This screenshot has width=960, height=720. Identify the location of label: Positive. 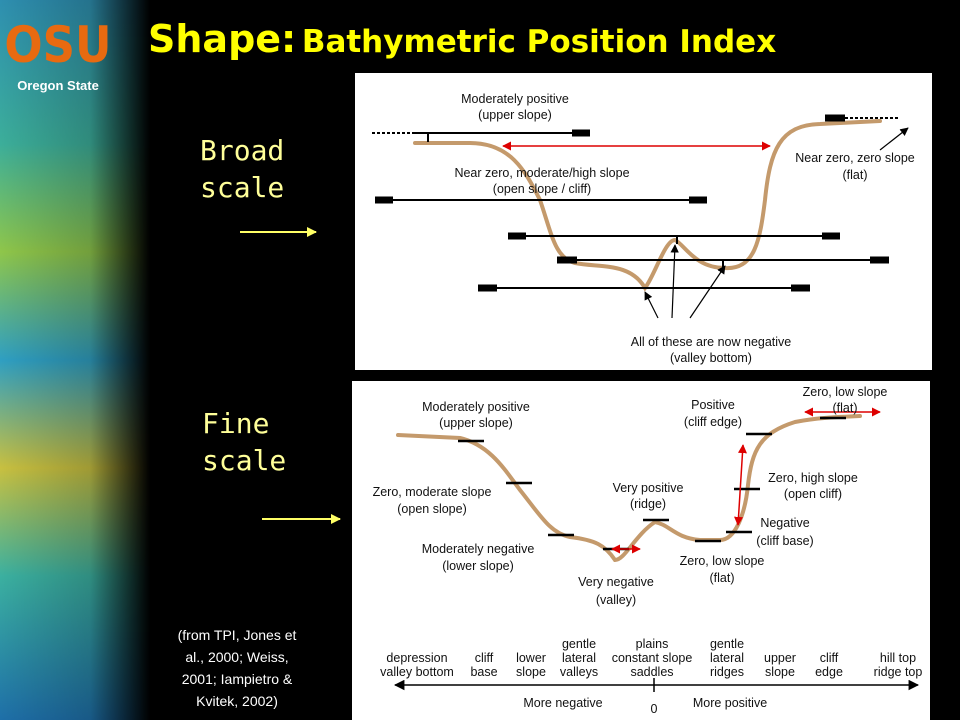
(713, 405).